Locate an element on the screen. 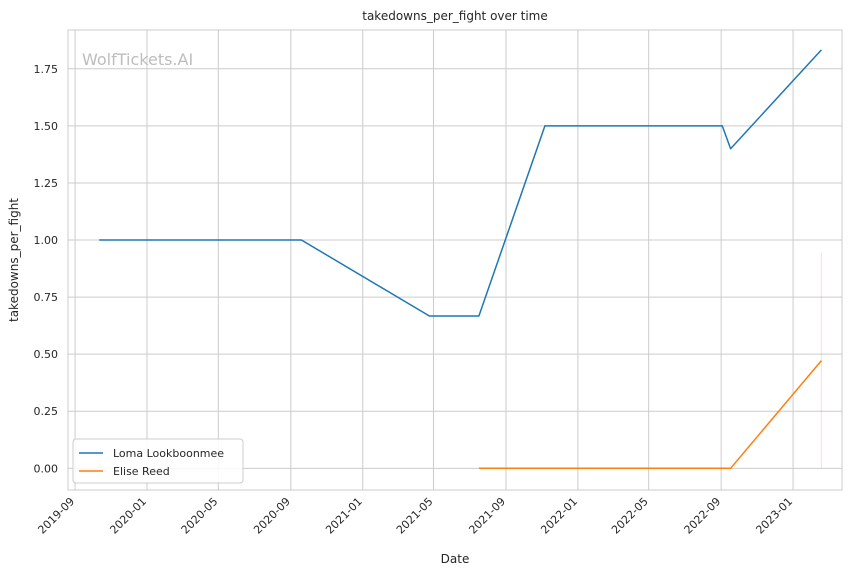 The image size is (852, 579). y-tick-label: 0.00 is located at coordinates (46, 468).